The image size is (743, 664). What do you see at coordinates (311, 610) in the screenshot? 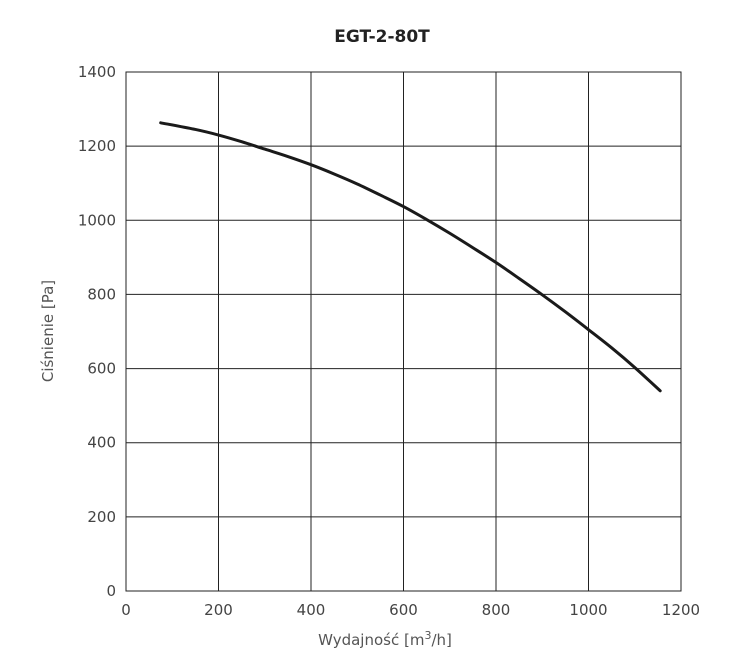
I see `x-tick-label: 400` at bounding box center [311, 610].